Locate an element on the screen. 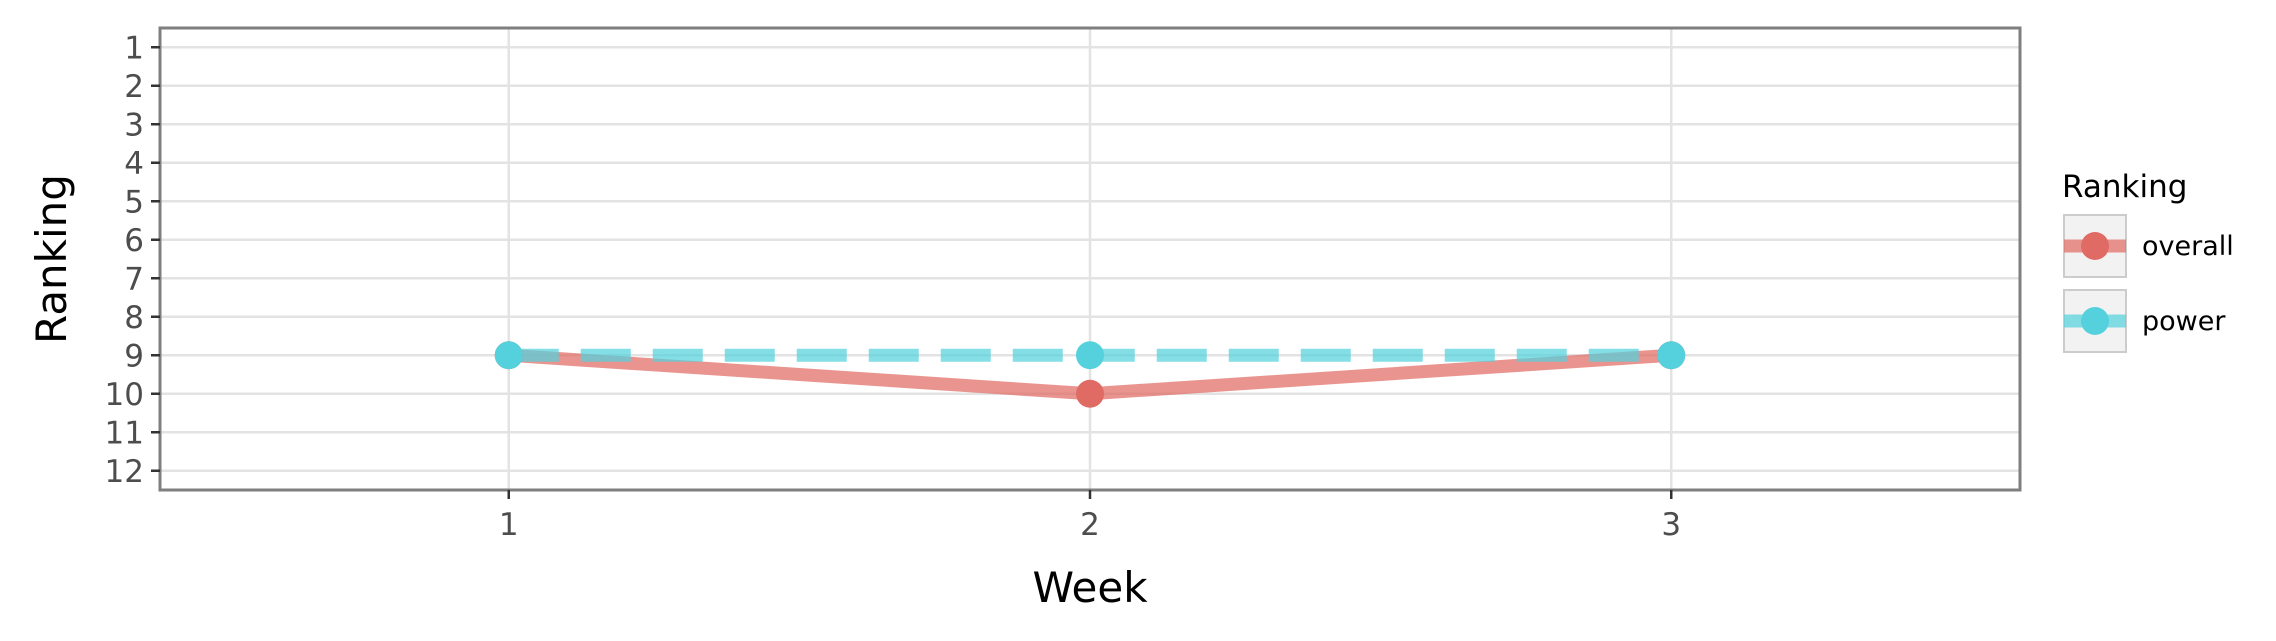  legend-label-overall: overall is located at coordinates (2188, 246).